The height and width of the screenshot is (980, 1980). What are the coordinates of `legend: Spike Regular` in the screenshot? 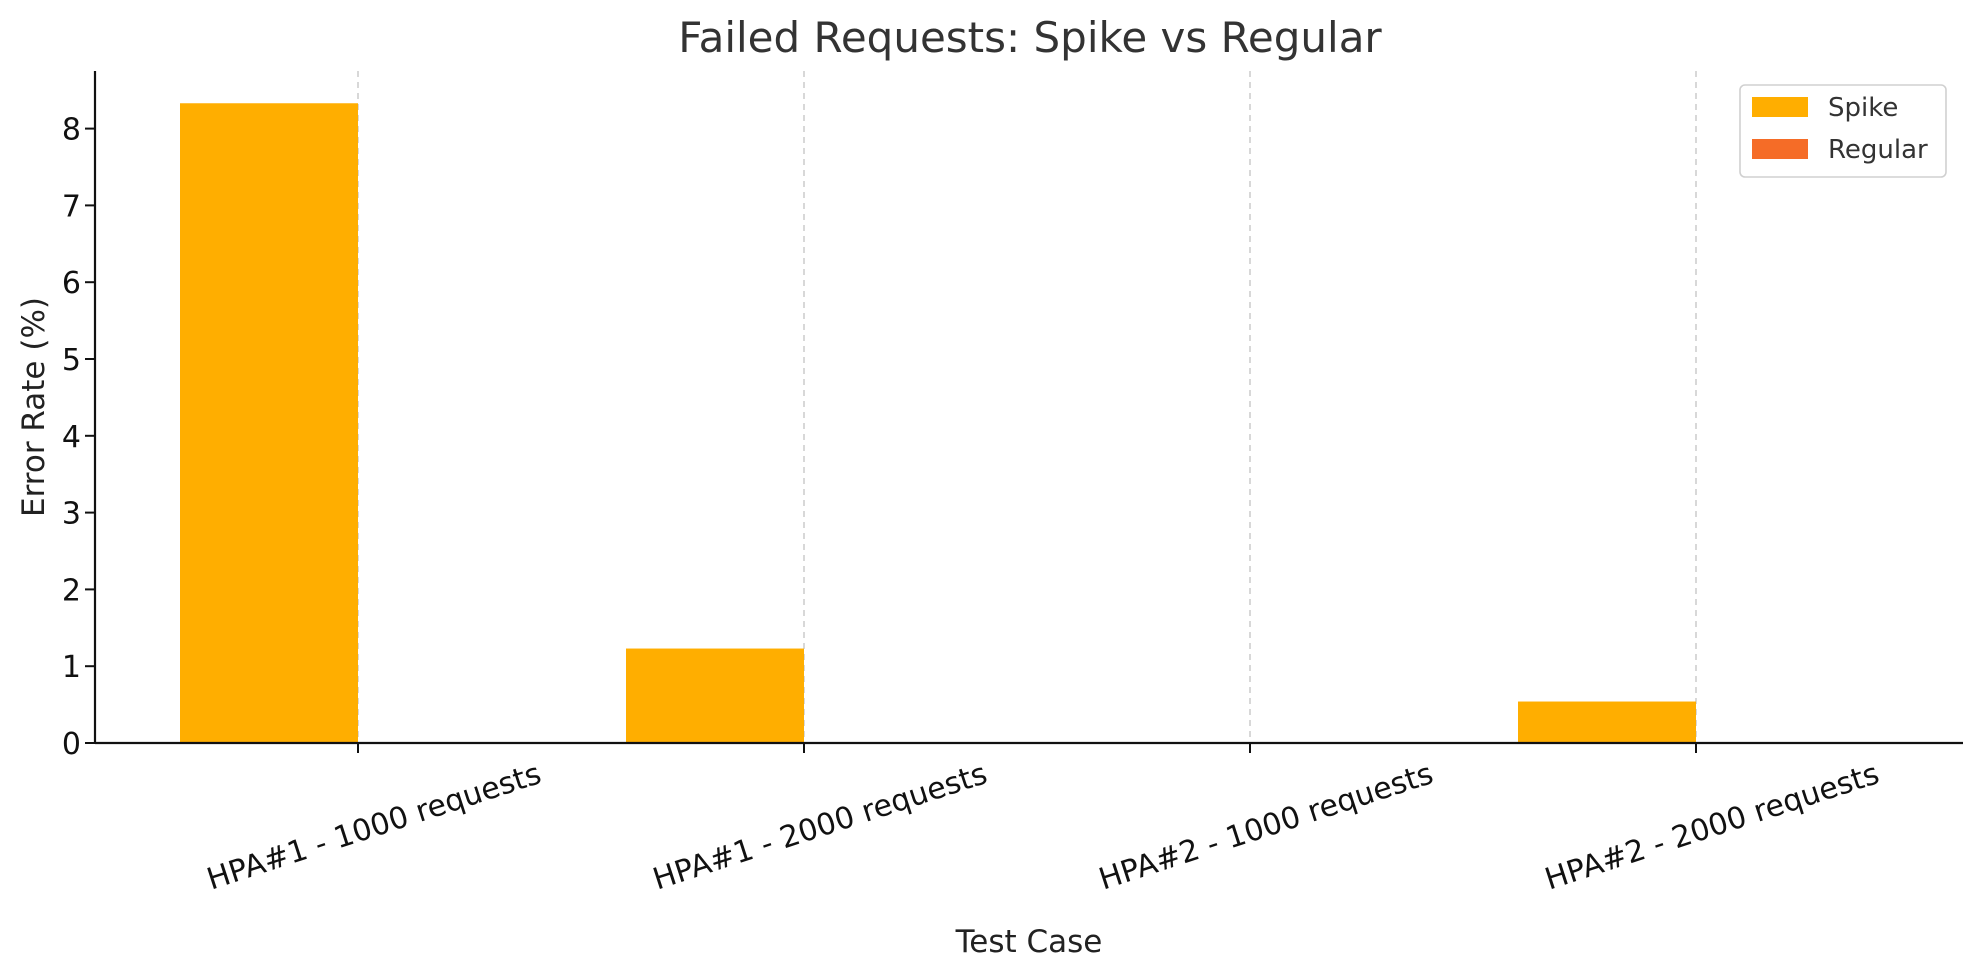 It's located at (1843, 131).